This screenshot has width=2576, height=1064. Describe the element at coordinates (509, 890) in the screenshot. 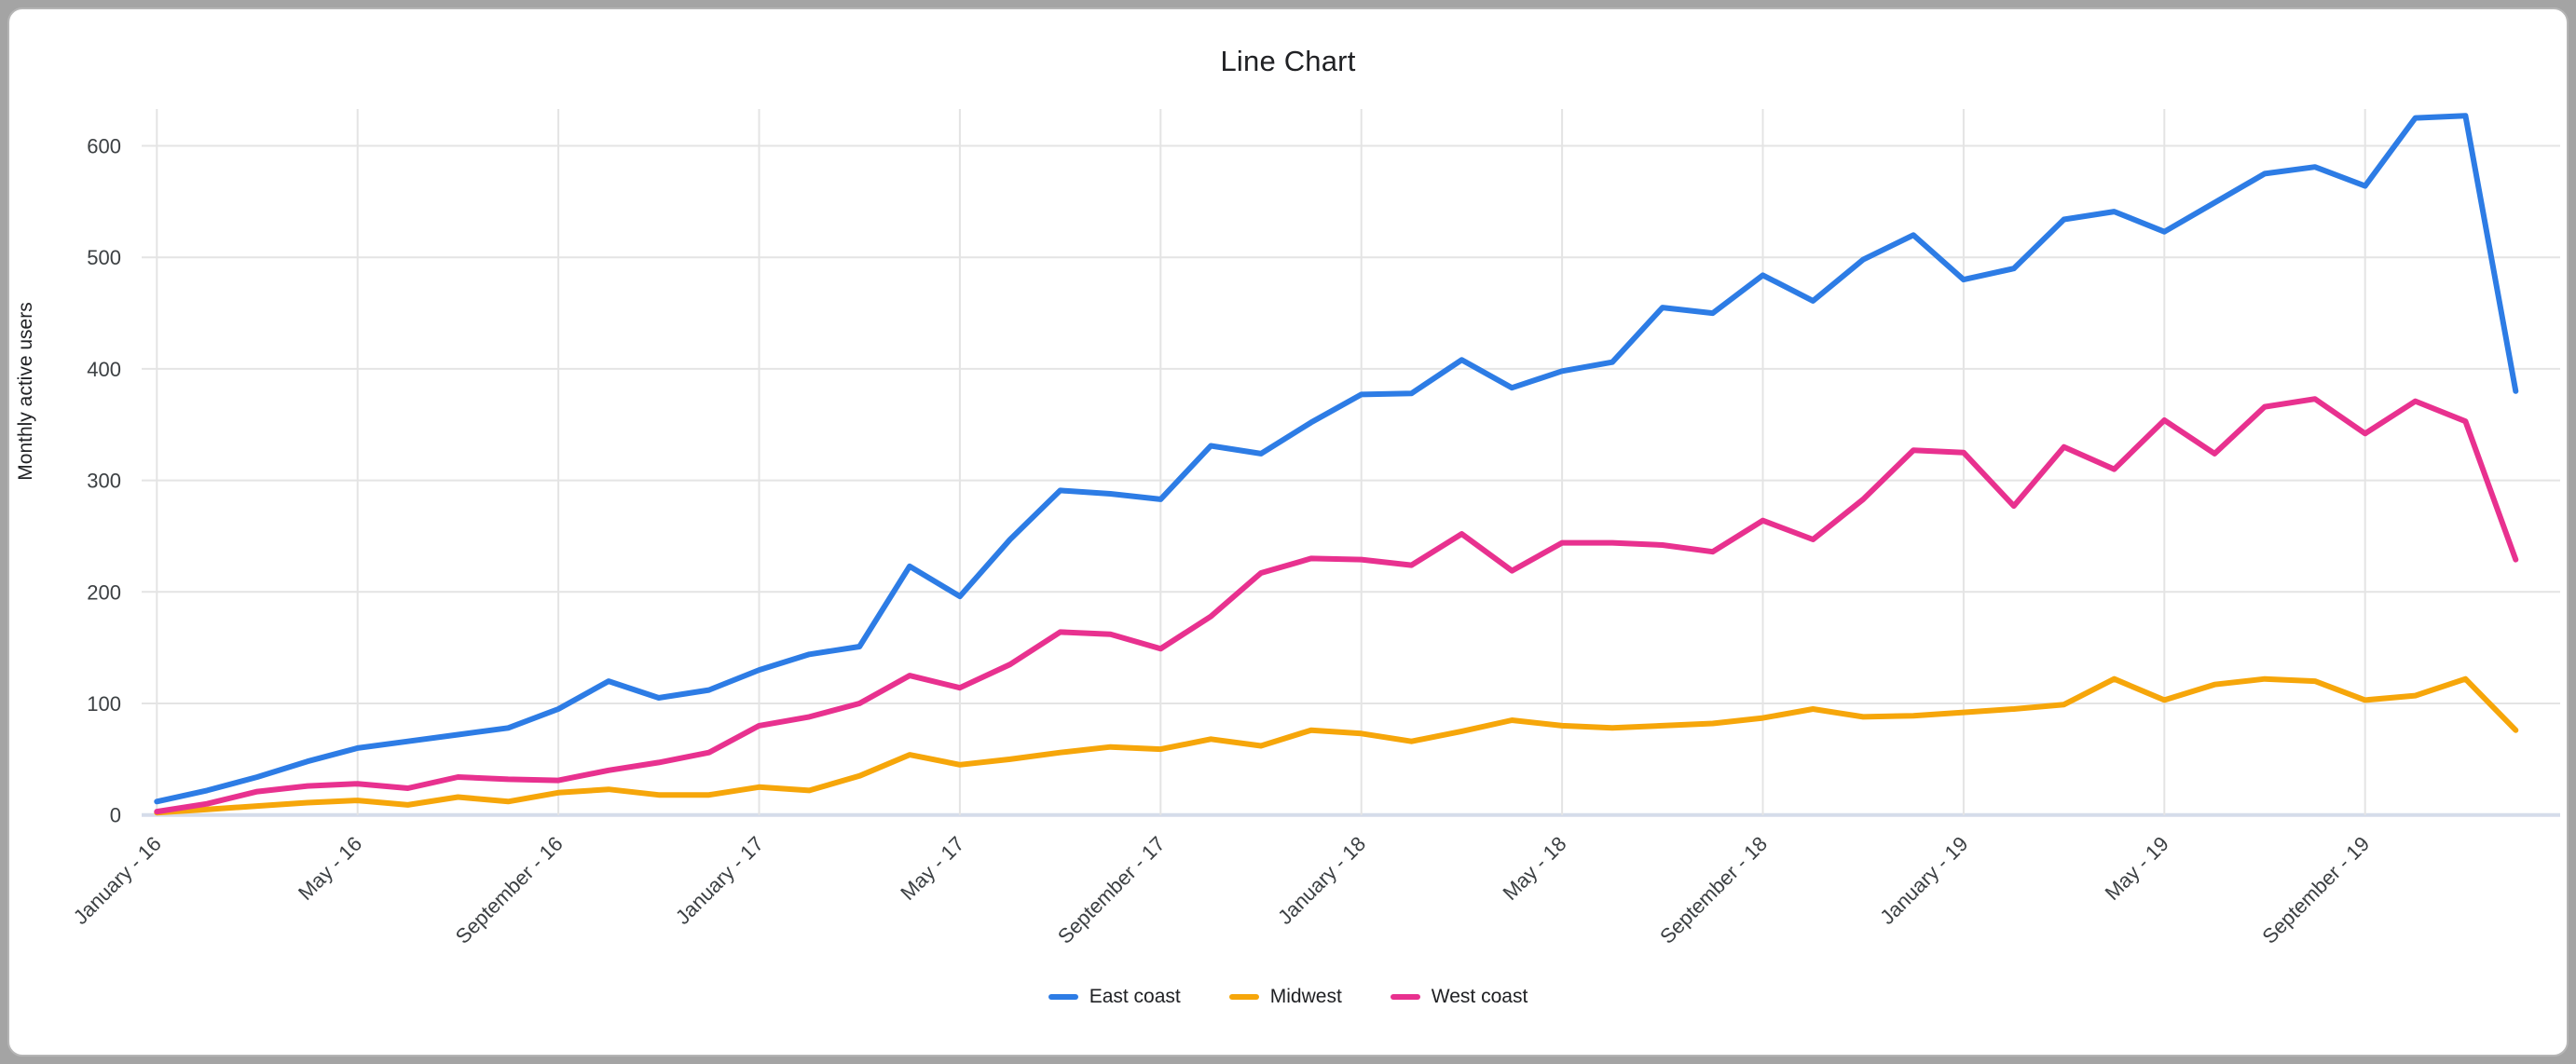

I see `x-tick-label: September - 16` at that location.